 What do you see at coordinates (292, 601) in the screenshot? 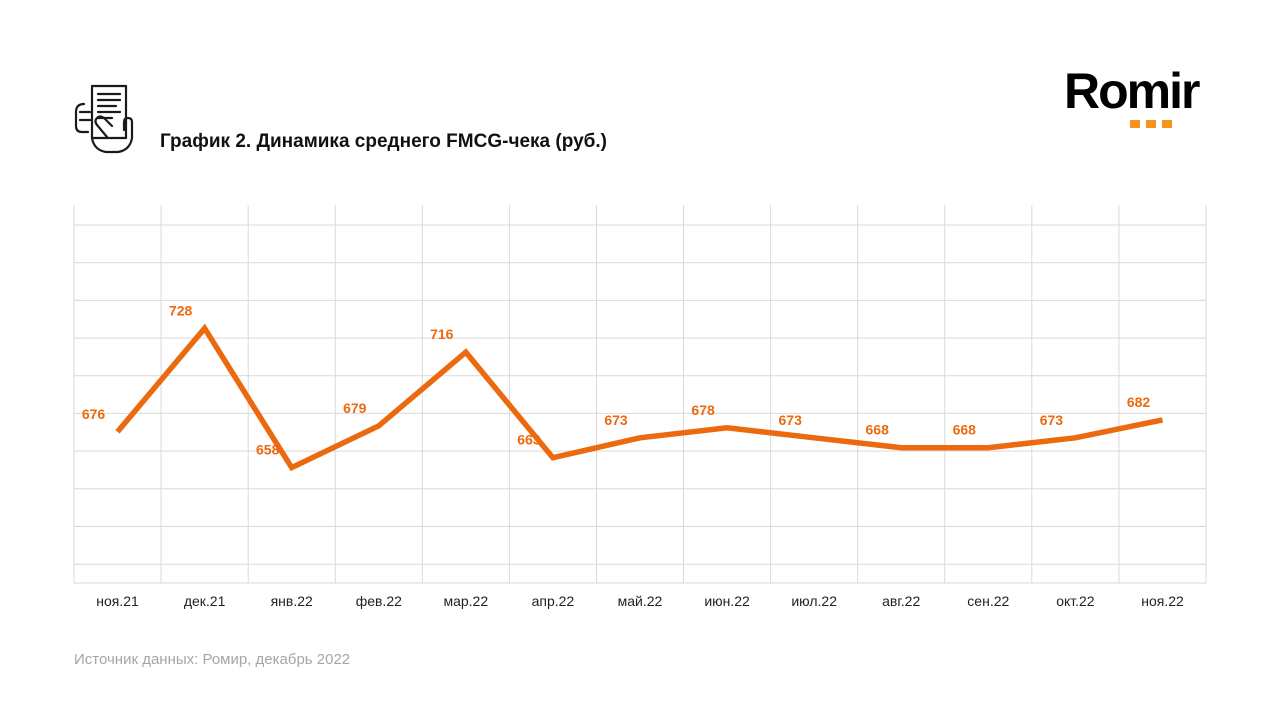
I see `x-tick-label: янв.22` at bounding box center [292, 601].